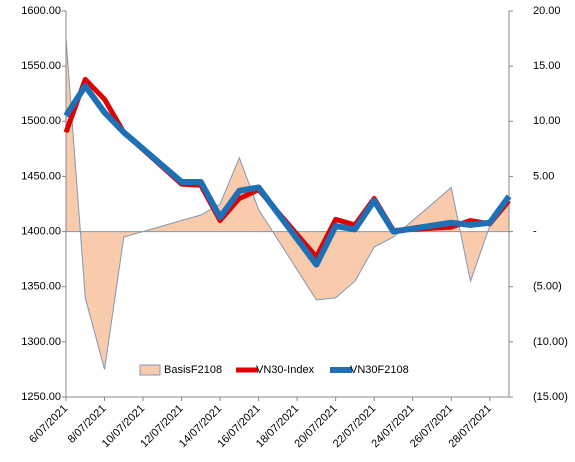 This screenshot has height=462, width=575. Describe the element at coordinates (547, 66) in the screenshot. I see `y2-tick-label: 15.00` at that location.